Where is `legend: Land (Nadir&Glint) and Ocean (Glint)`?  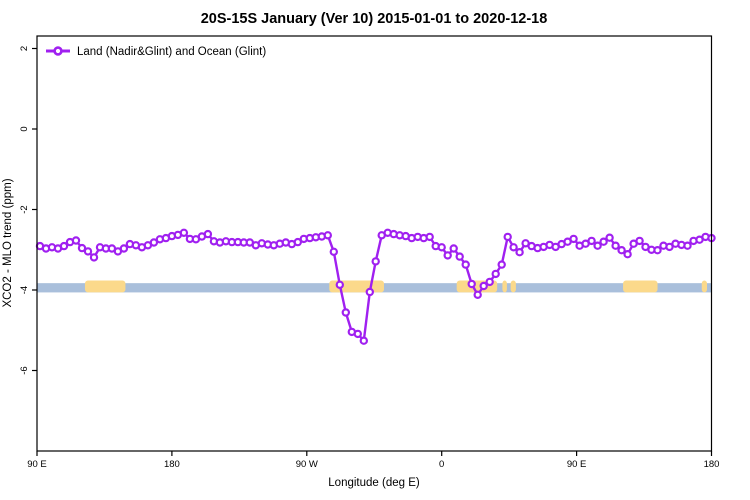
legend: Land (Nadir&Glint) and Ocean (Glint) is located at coordinates (156, 52).